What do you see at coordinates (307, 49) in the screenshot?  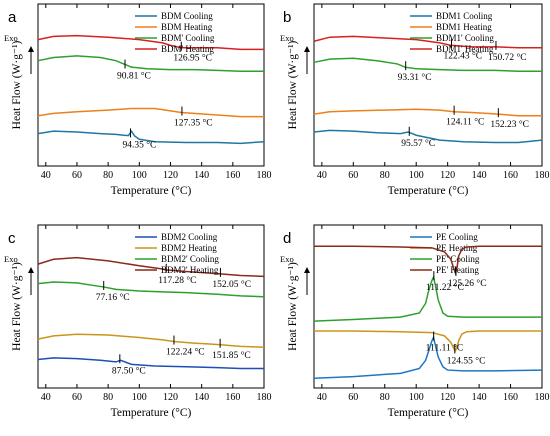 I see `exo-arrowhead-b` at bounding box center [307, 49].